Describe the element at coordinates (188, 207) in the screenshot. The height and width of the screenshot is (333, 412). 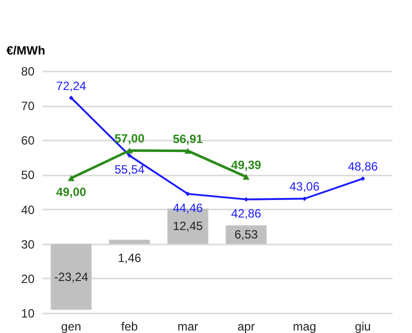
I see `data-label: 44,46` at that location.